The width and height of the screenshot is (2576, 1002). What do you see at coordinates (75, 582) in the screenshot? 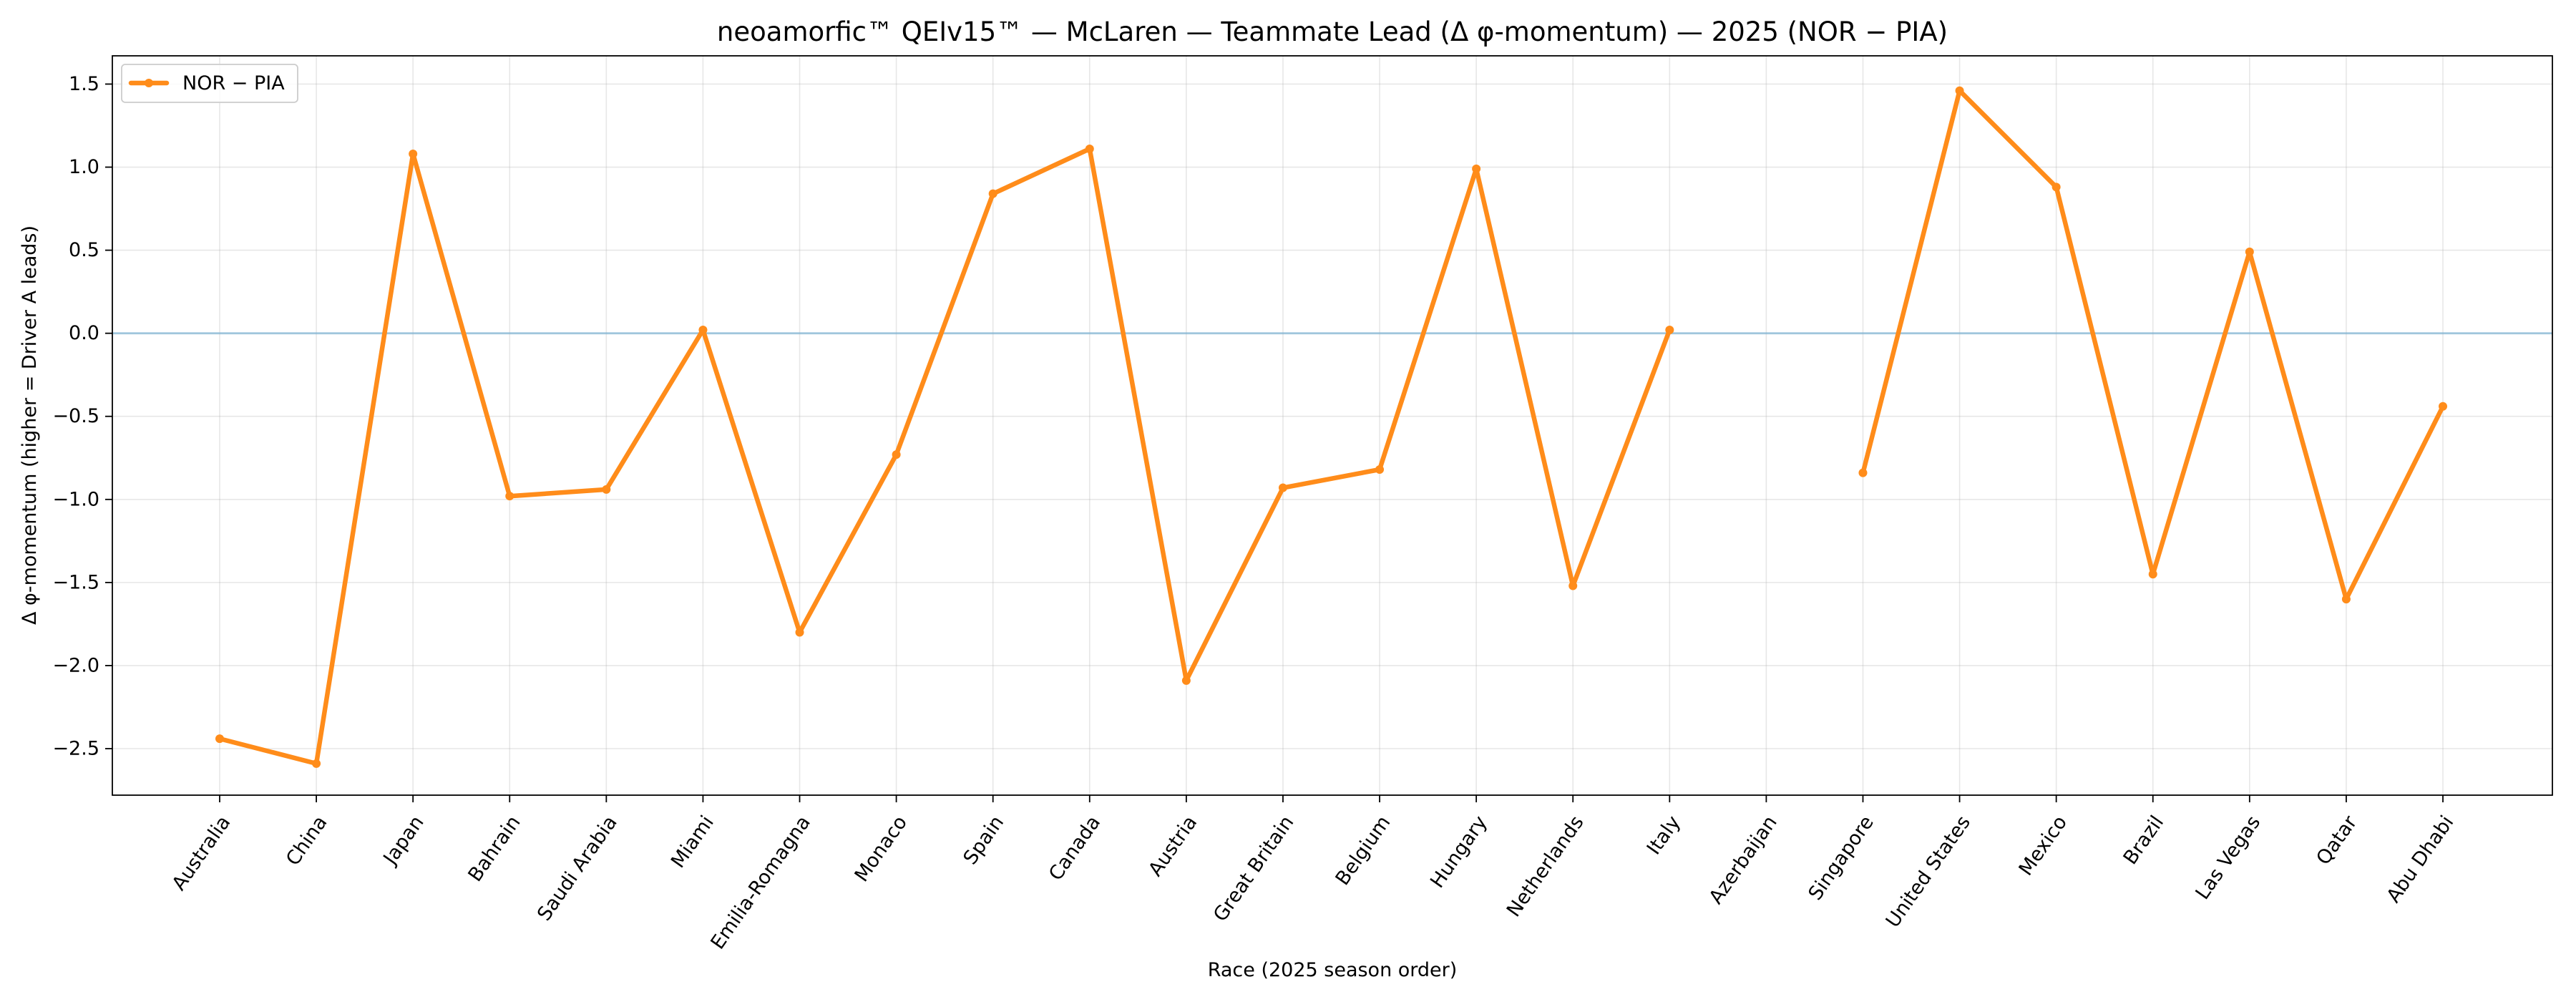
I see `y-tick-label: −1.5` at bounding box center [75, 582].